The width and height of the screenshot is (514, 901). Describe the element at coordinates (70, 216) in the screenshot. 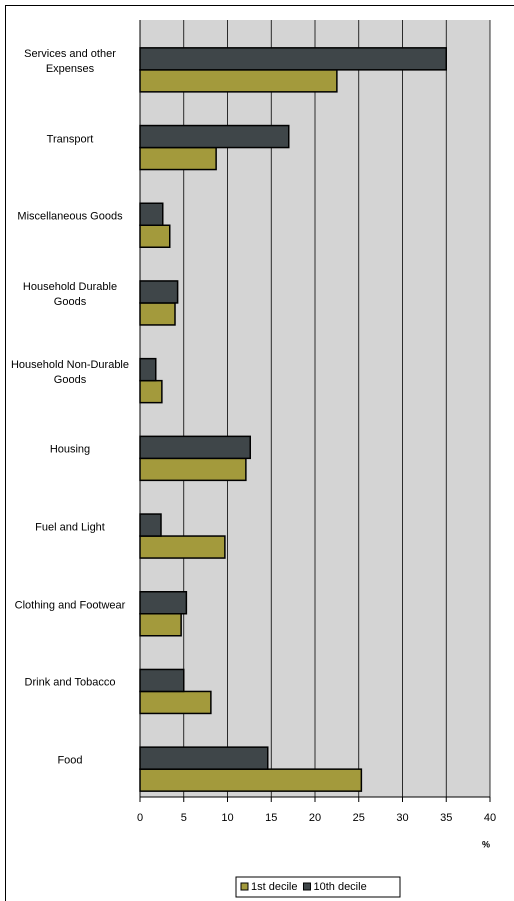

I see `y-tick-label: Miscellaneous Goods` at that location.